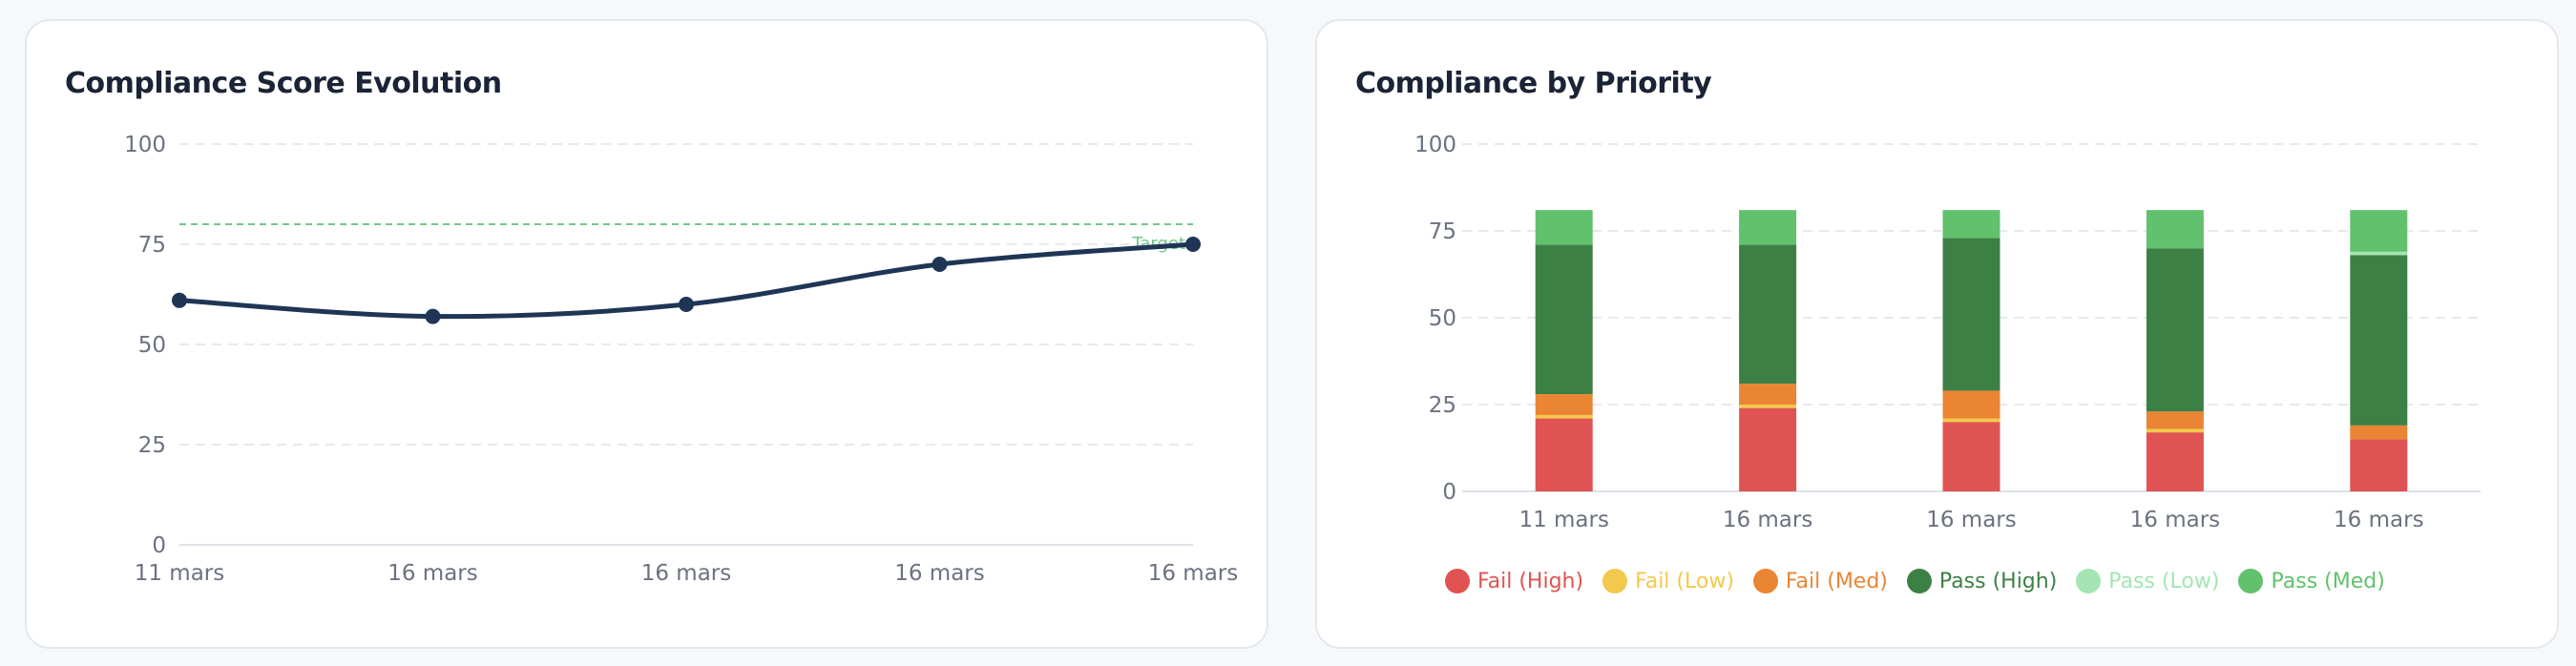  I want to click on legend-item: Pass (Med), so click(2311, 581).